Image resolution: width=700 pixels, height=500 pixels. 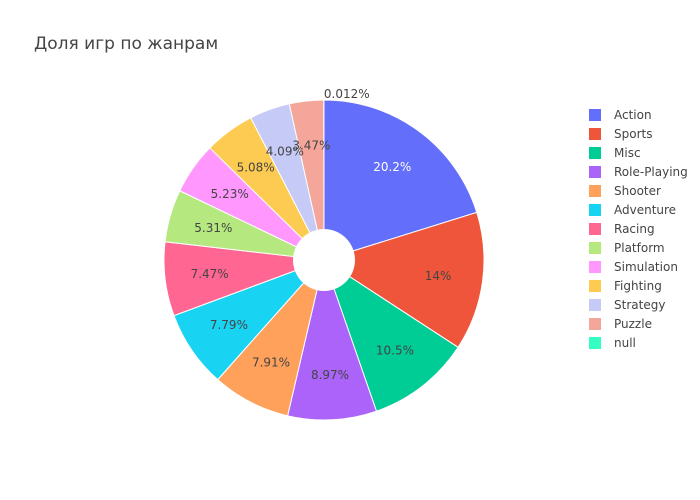 What do you see at coordinates (645, 210) in the screenshot?
I see `legend-label: Adventure` at bounding box center [645, 210].